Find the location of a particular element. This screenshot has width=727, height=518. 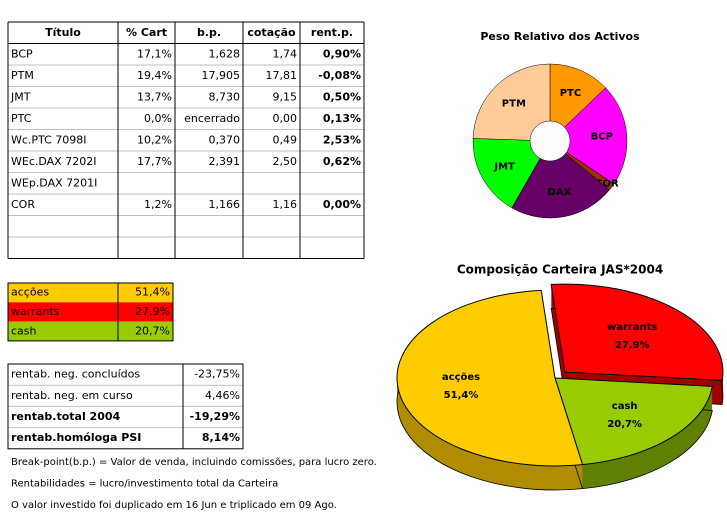

allocation-label: acções is located at coordinates (30, 292).